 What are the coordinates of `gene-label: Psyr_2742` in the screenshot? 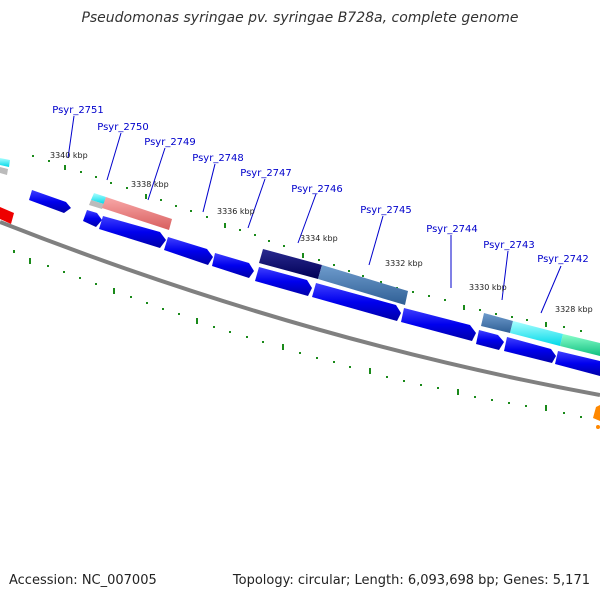 It's located at (563, 259).